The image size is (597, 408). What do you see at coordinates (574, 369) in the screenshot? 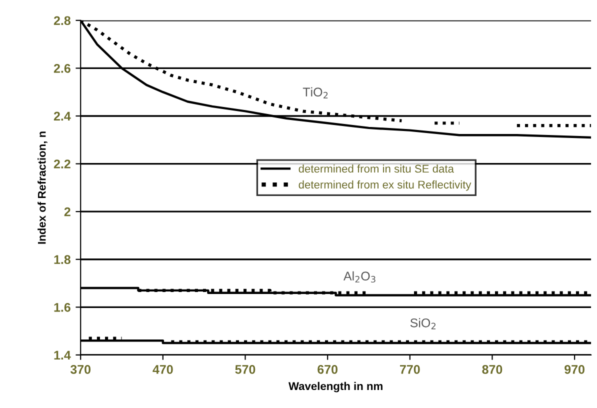
I see `x-tick-label: 970` at bounding box center [574, 369].